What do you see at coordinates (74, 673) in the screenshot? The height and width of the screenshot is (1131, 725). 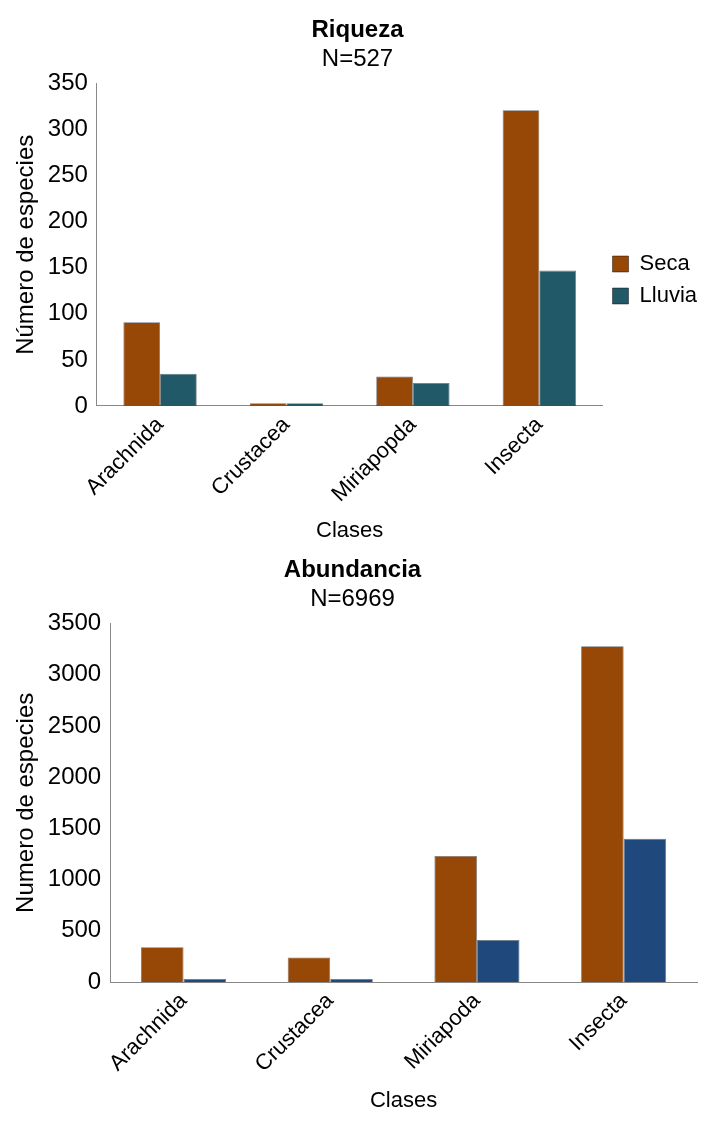 I see `y-tick-label: 3000` at bounding box center [74, 673].